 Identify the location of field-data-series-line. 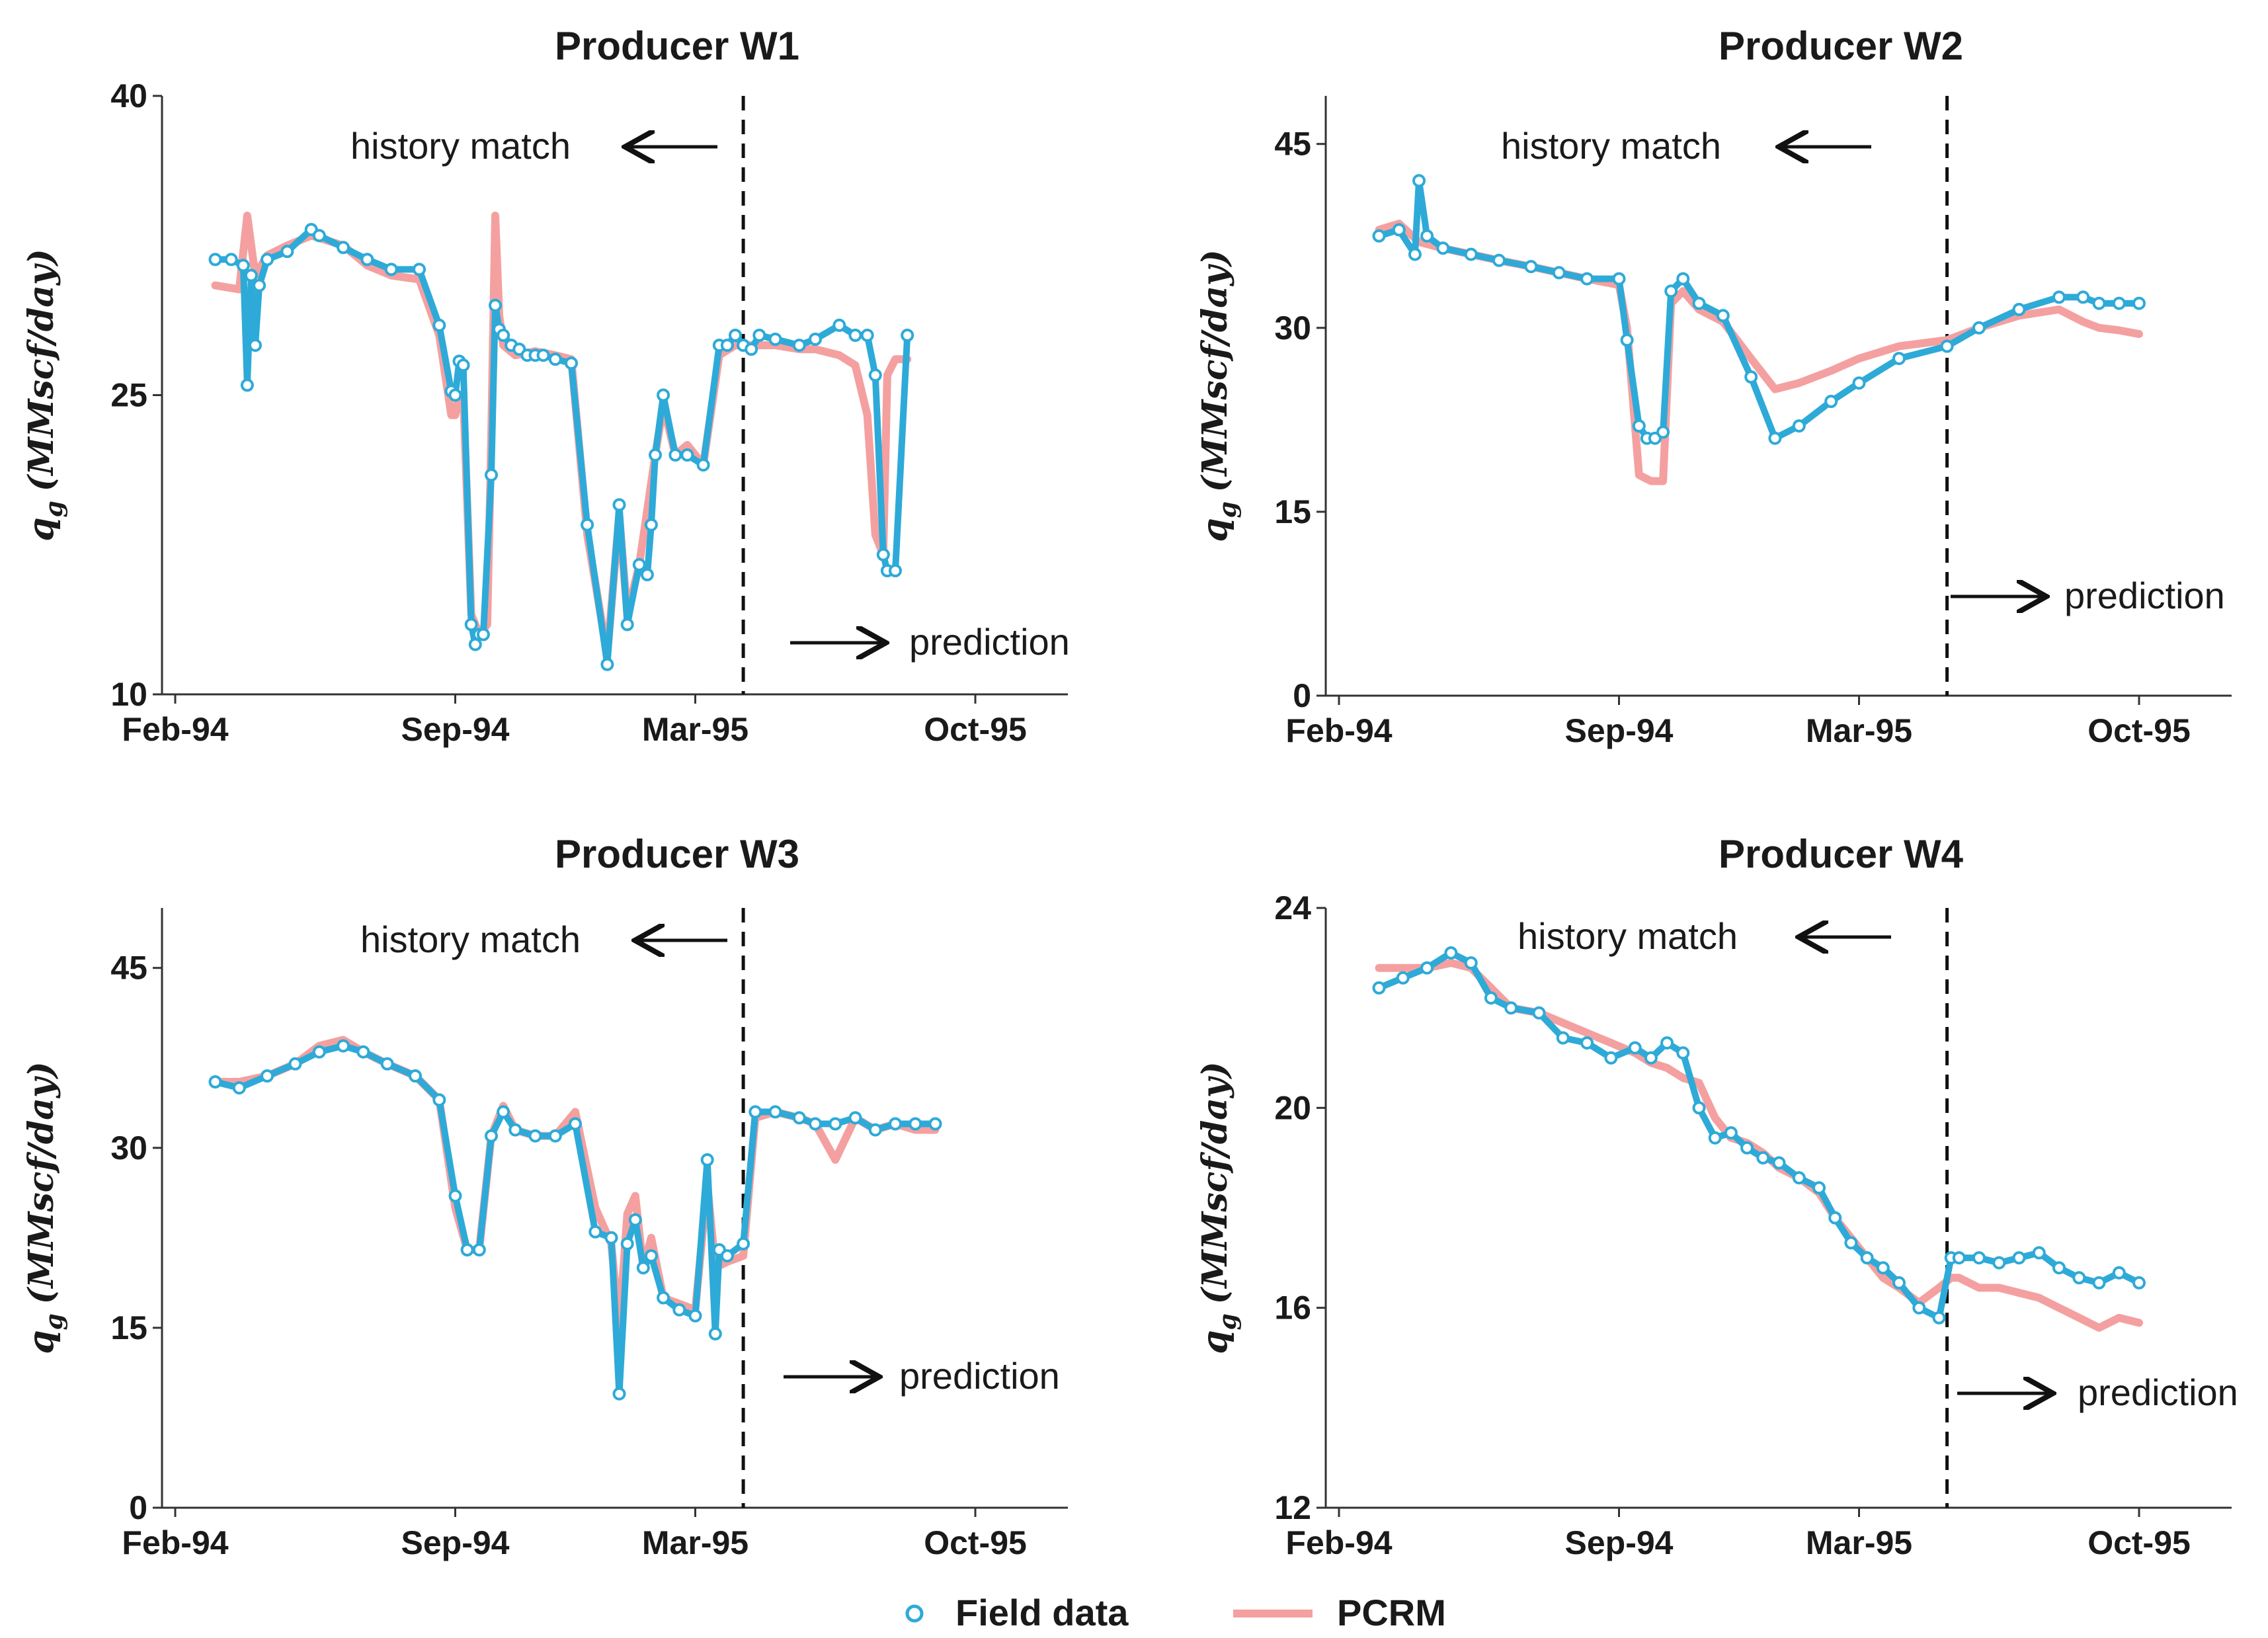
(561, 447).